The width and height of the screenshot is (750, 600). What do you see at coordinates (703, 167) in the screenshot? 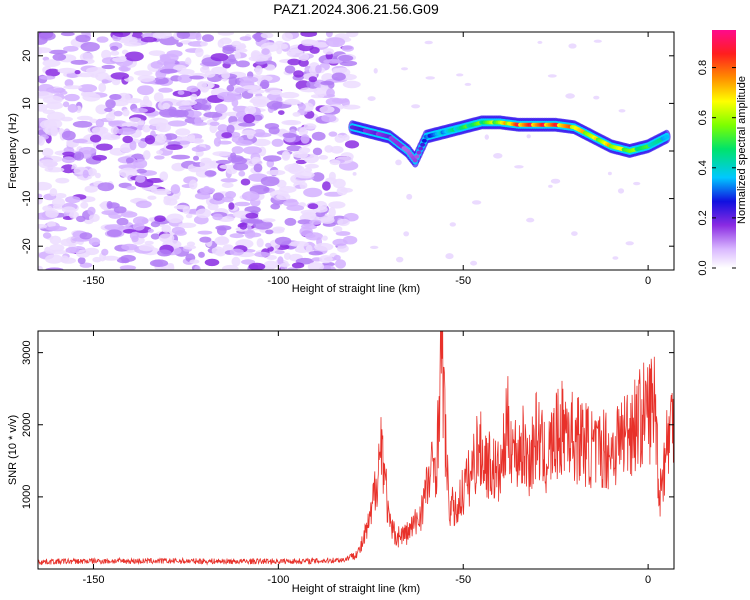
I see `colorbar-tick-label: 0.4` at bounding box center [703, 167].